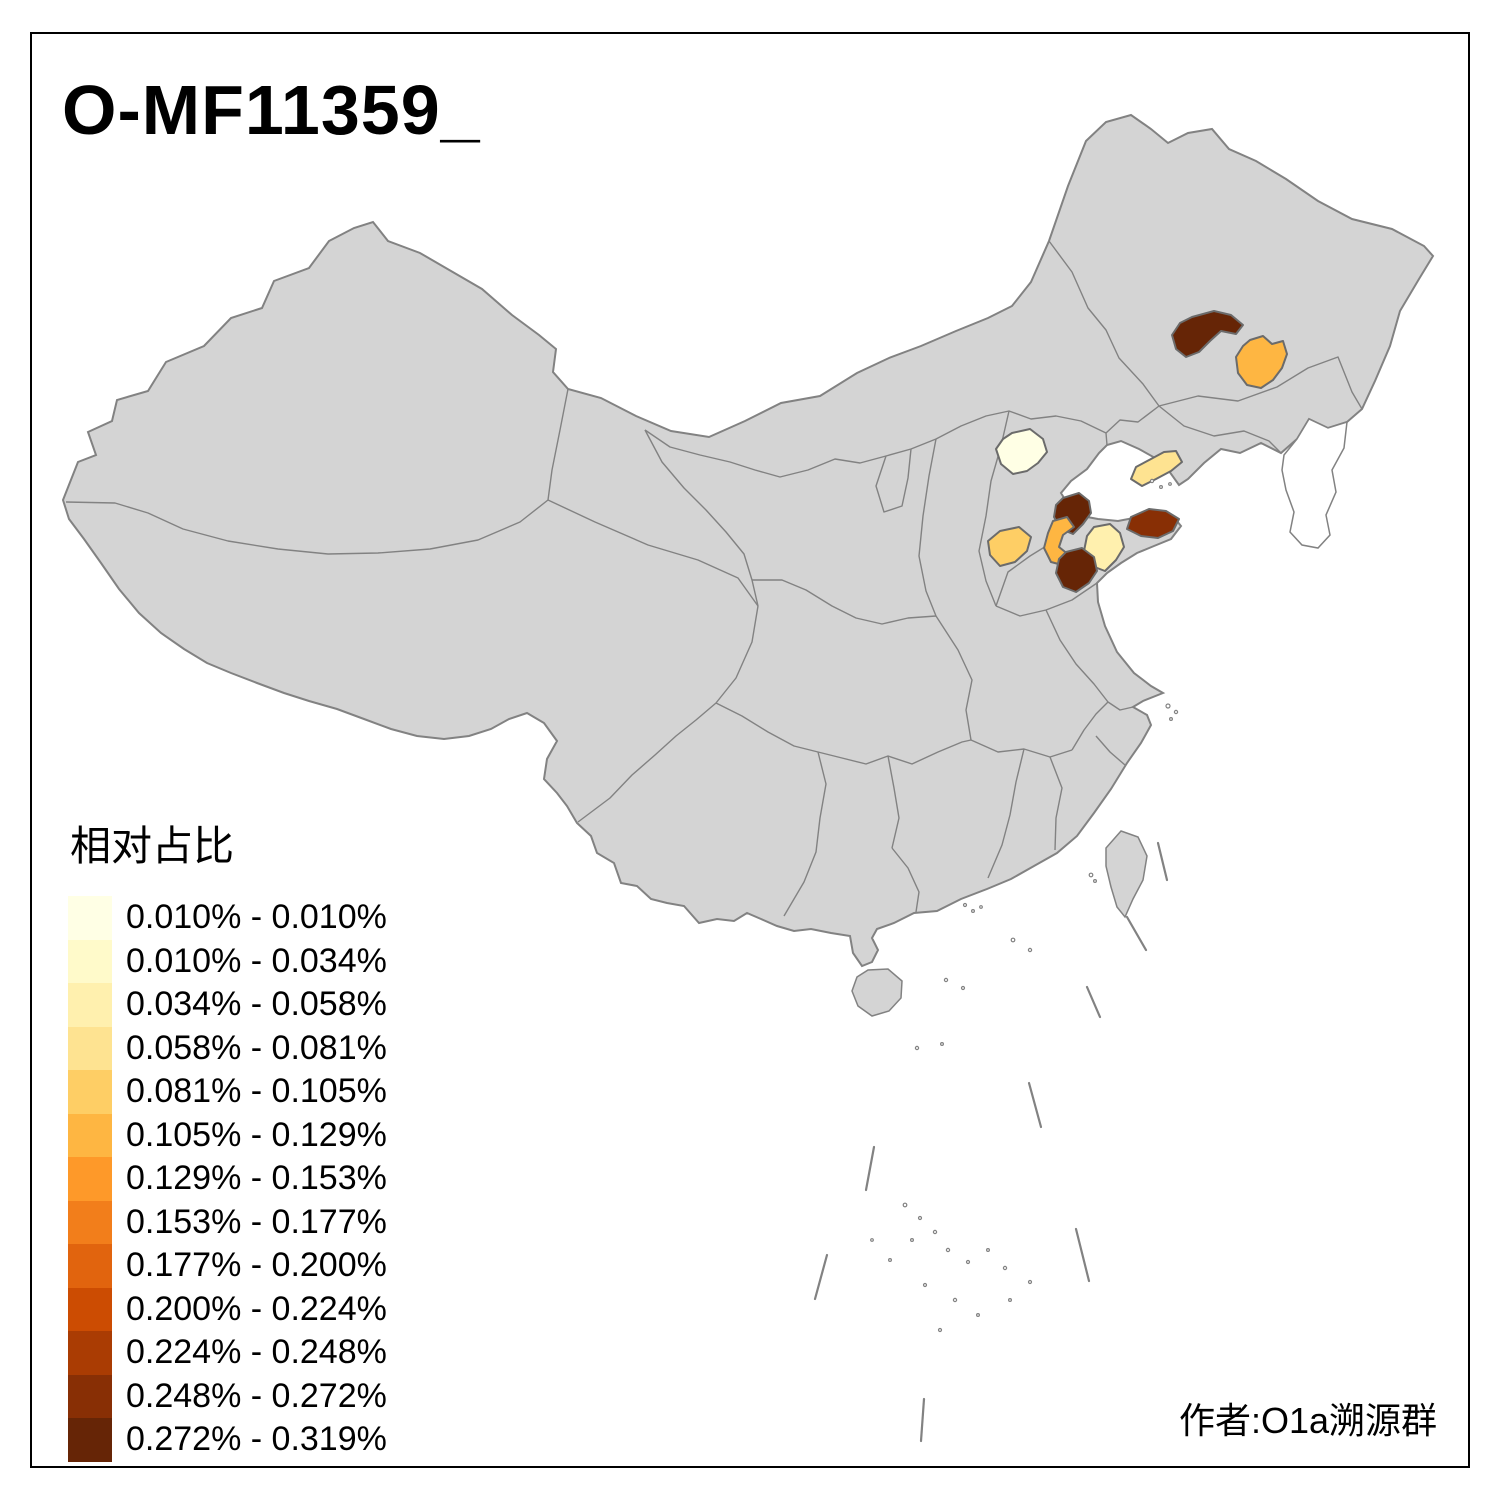  I want to click on legend-class-label: 0.153% - 0.177%, so click(256, 1221).